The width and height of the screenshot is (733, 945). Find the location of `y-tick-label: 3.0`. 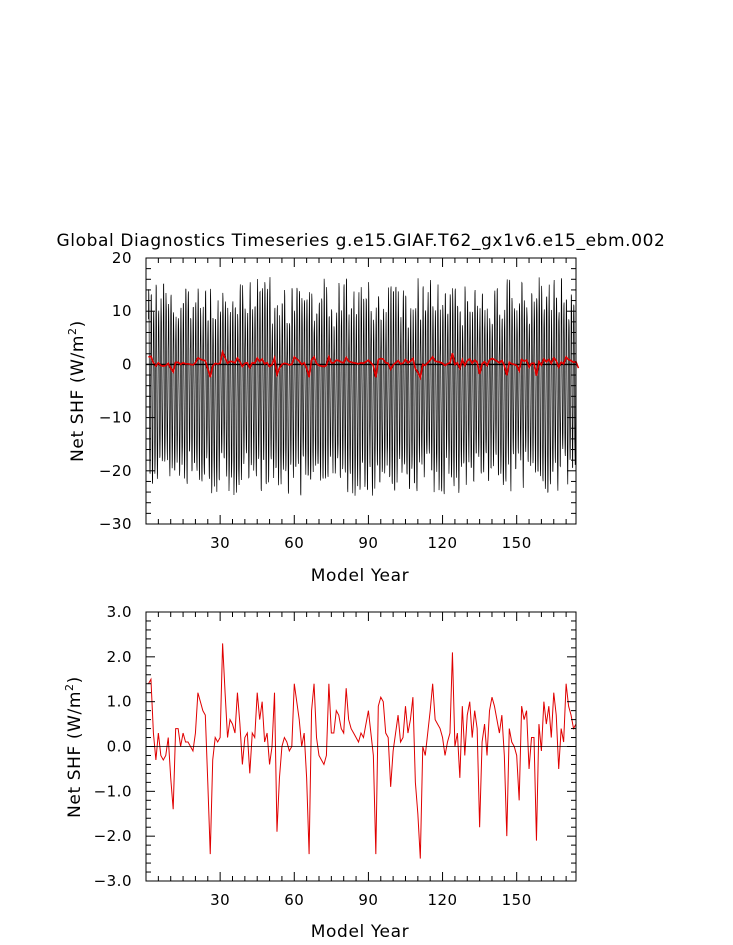

y-tick-label: 3.0 is located at coordinates (119, 612).